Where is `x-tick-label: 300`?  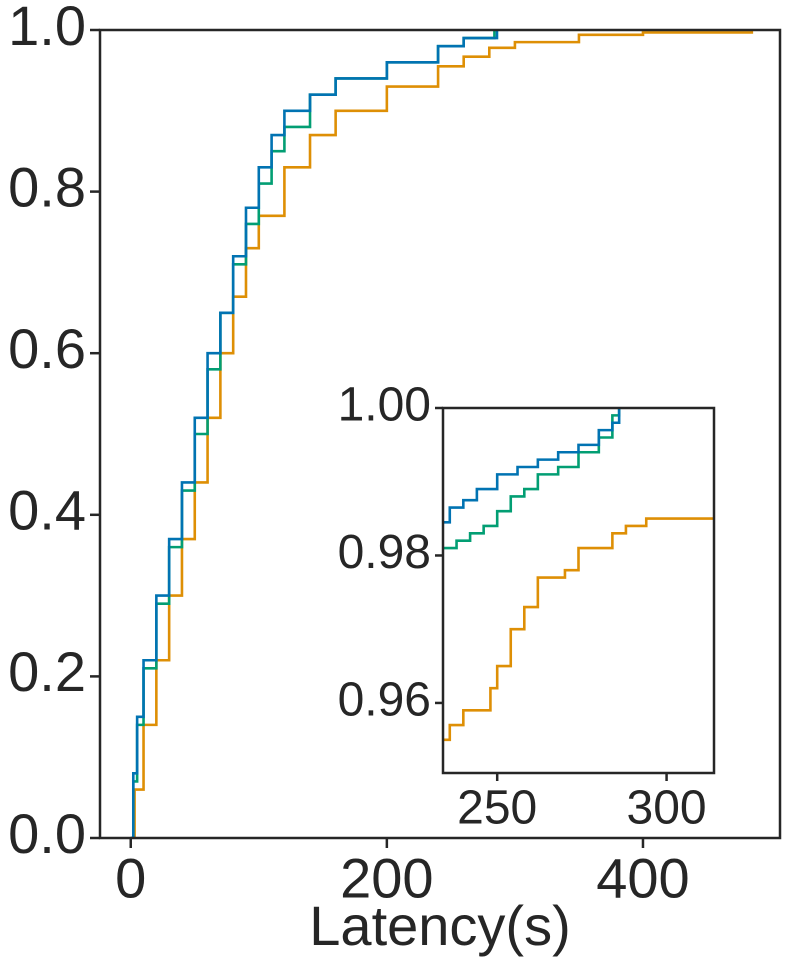
x-tick-label: 300 is located at coordinates (667, 807).